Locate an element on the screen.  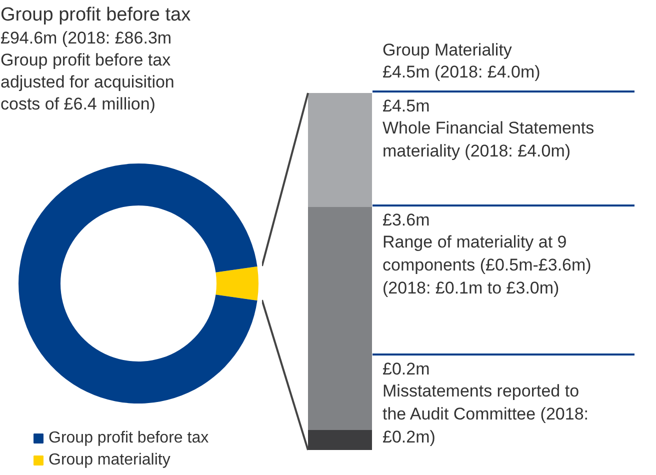
text: Whole Financial Statements materiality (2018: £4.0m) is located at coordinates (488, 139).